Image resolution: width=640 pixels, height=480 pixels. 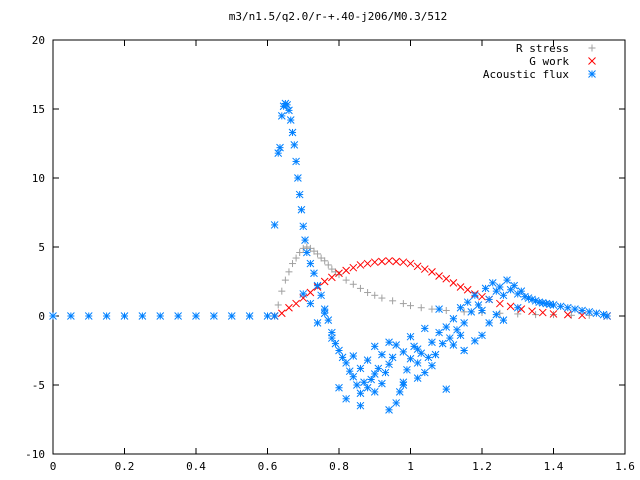 I want to click on y-tick-label: 15, so click(x=38, y=109).